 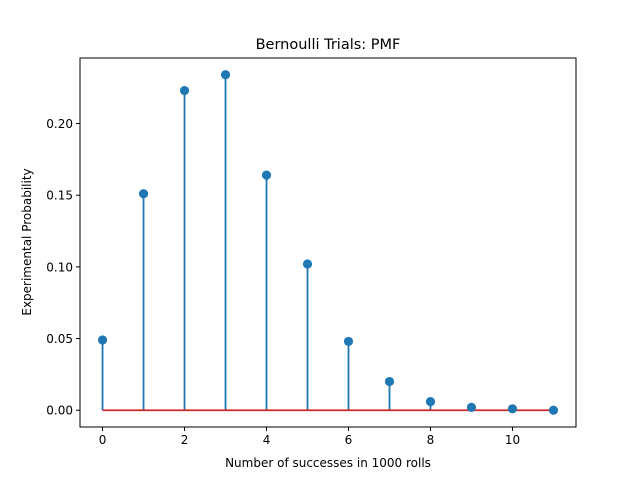 What do you see at coordinates (59, 339) in the screenshot?
I see `y-tick-label: 0.05` at bounding box center [59, 339].